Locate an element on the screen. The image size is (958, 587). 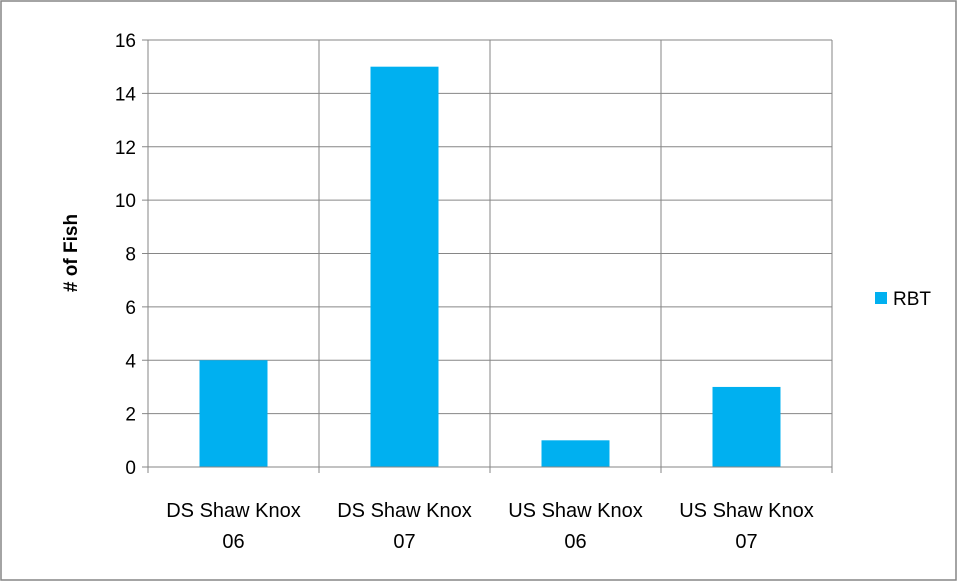
y-tick-label: 4 is located at coordinates (130, 361).